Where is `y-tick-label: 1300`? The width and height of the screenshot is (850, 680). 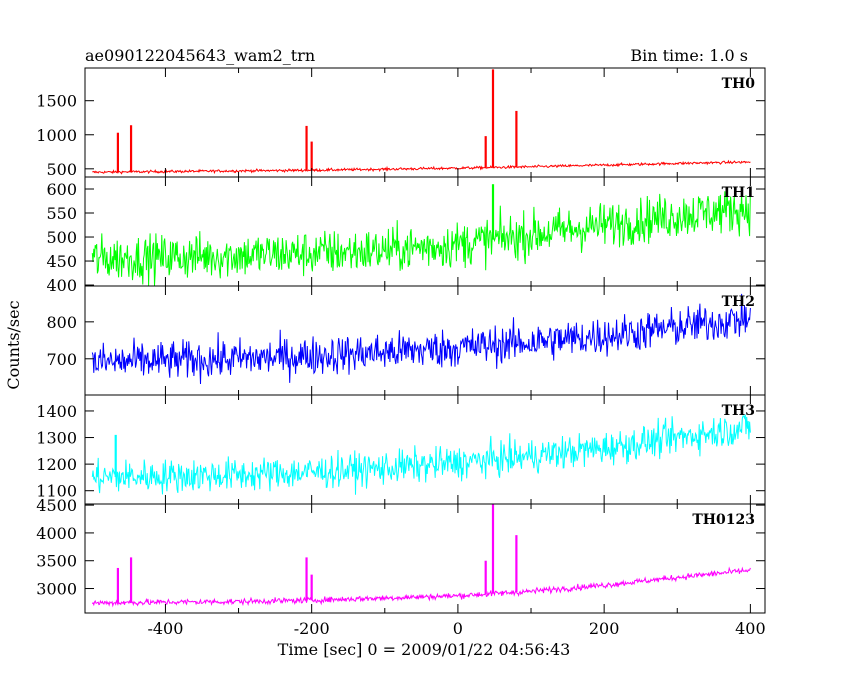 y-tick-label: 1300 is located at coordinates (56, 438).